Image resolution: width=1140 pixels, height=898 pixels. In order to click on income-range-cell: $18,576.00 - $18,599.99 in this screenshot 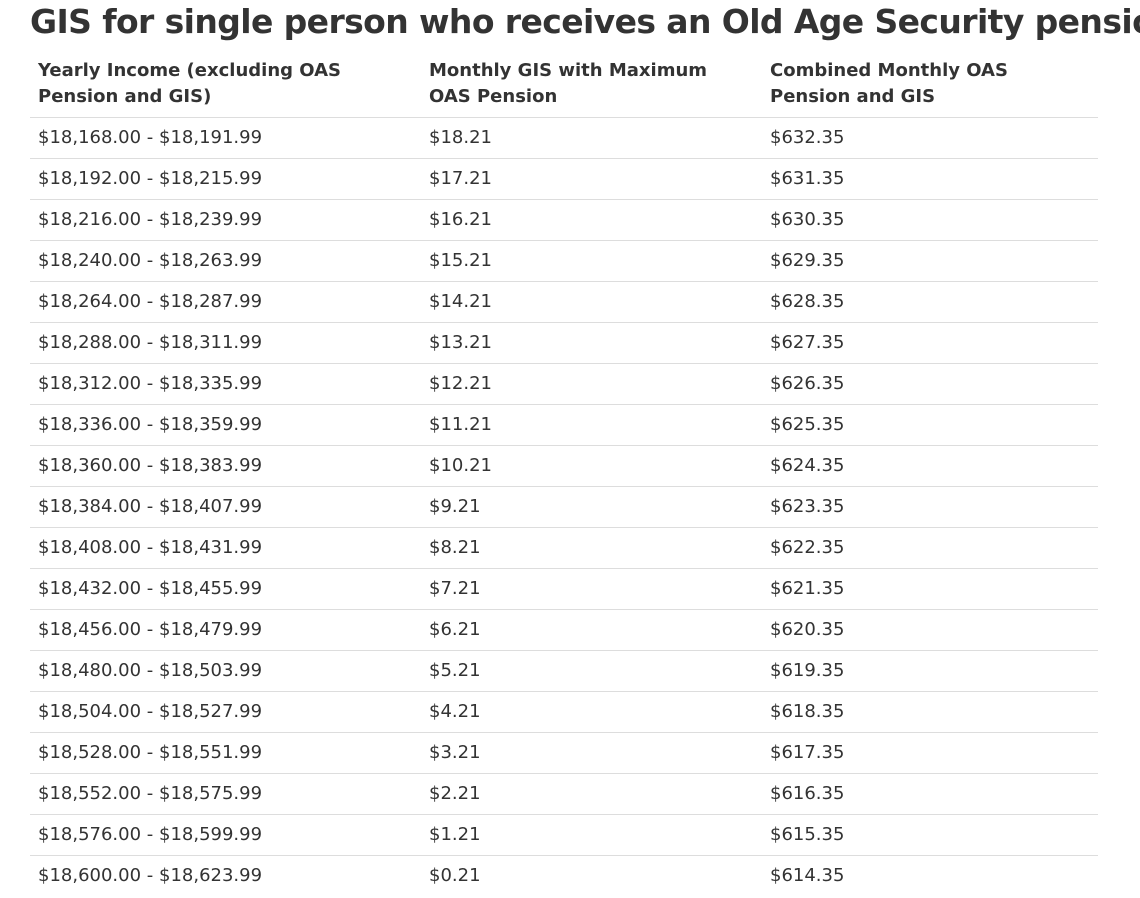, I will do `click(225, 835)`.